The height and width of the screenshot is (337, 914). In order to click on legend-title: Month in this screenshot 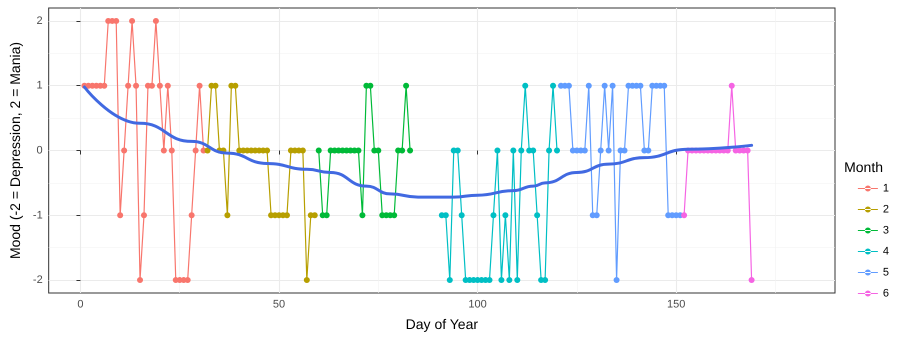, I will do `click(864, 167)`.